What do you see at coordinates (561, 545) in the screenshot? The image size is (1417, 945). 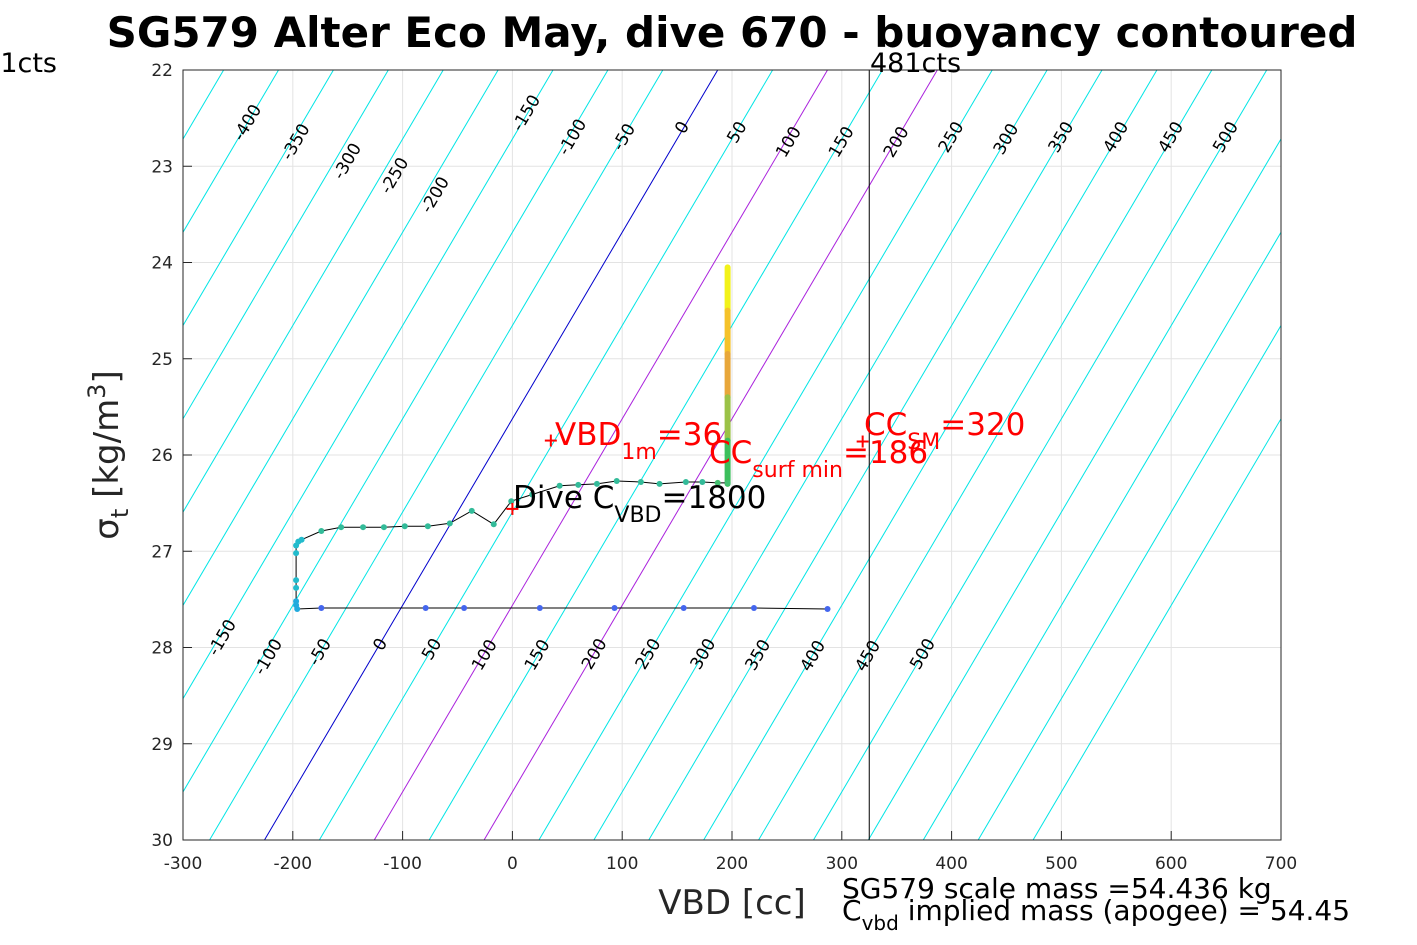 I see `profile-line` at bounding box center [561, 545].